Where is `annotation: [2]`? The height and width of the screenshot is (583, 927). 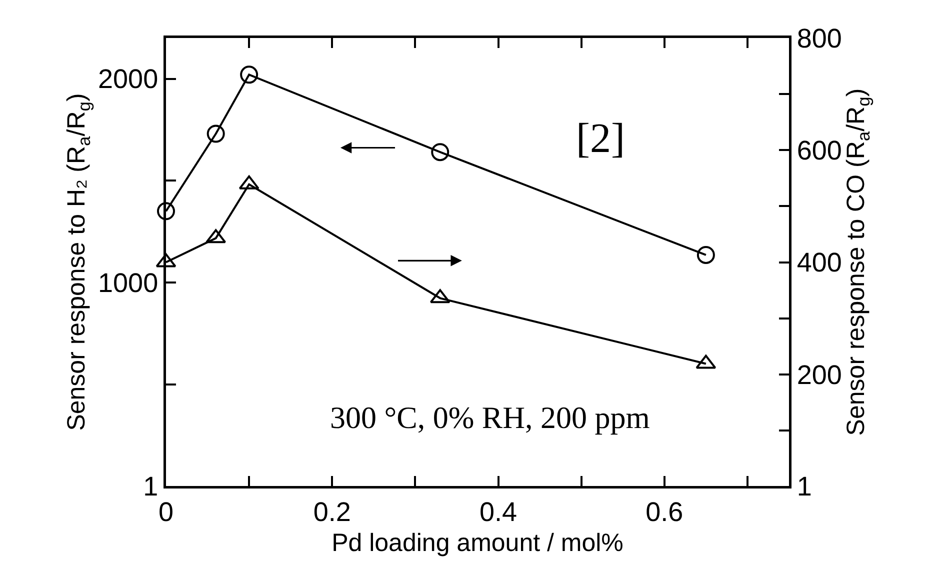 annotation: [2] is located at coordinates (600, 139).